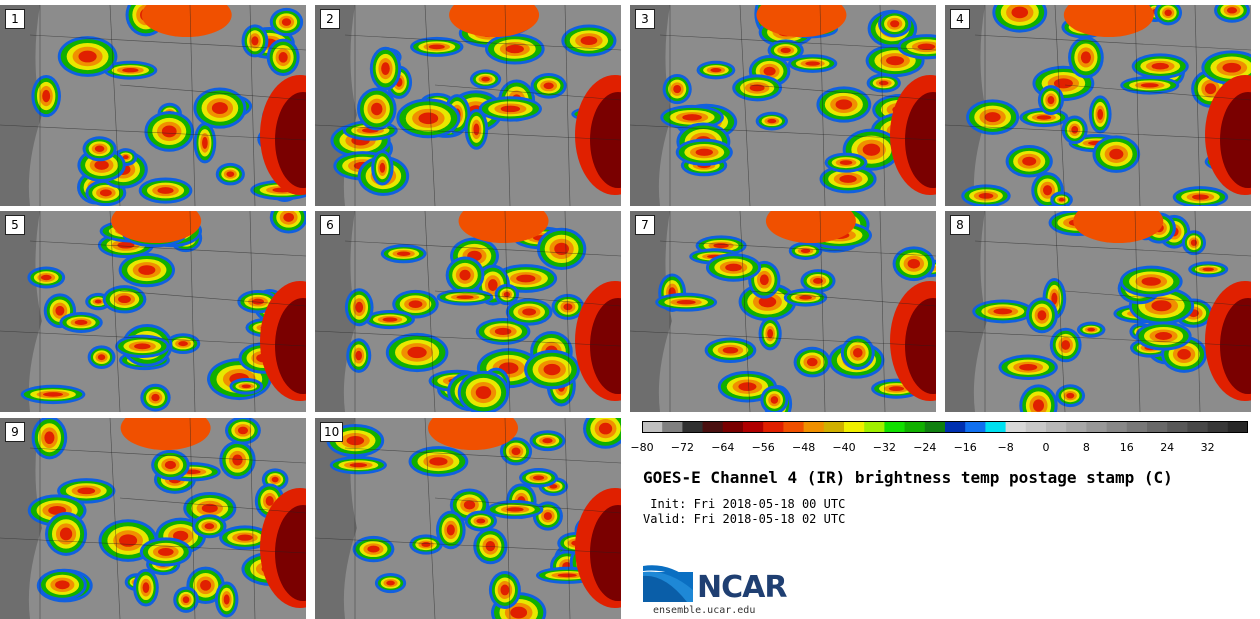 The image size is (1260, 619). What do you see at coordinates (15, 432) in the screenshot?
I see `member-number: 9` at bounding box center [15, 432].